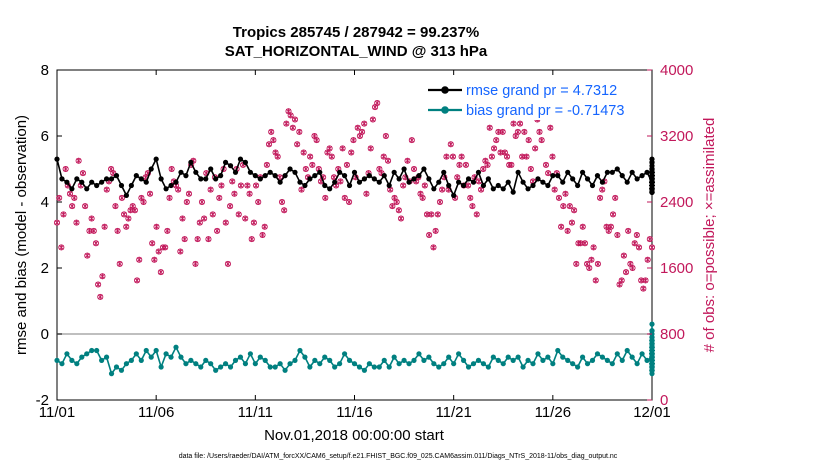 This screenshot has width=830, height=470. What do you see at coordinates (45, 136) in the screenshot?
I see `y-tick-label: 6` at bounding box center [45, 136].